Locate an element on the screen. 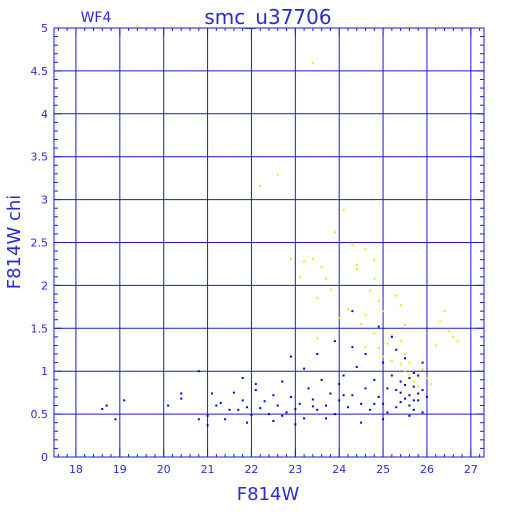 Image resolution: width=512 pixels, height=512 pixels. y-tick-label: 1 is located at coordinates (44, 371).